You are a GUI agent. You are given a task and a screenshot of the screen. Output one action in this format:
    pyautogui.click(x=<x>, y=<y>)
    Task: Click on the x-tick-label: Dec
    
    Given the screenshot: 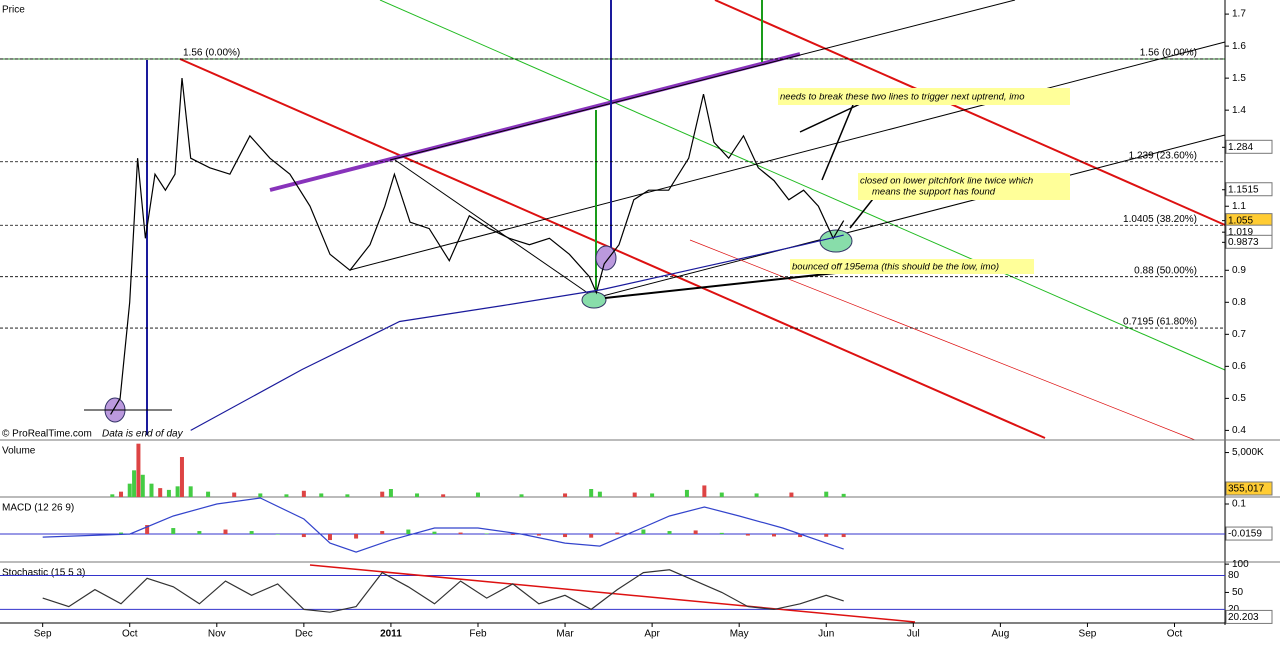 What is the action you would take?
    pyautogui.click(x=304, y=634)
    